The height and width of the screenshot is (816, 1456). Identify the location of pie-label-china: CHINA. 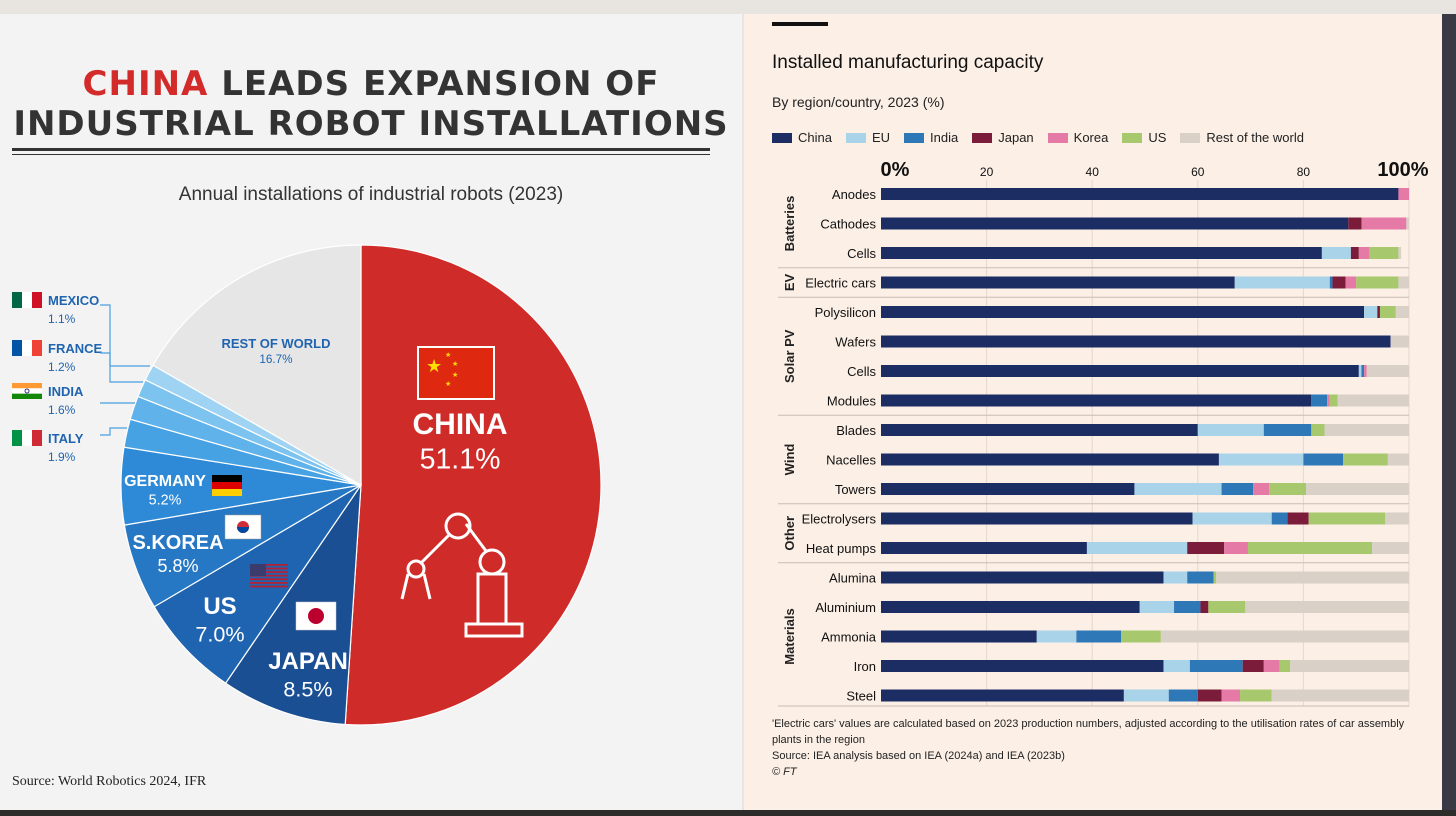
(460, 424).